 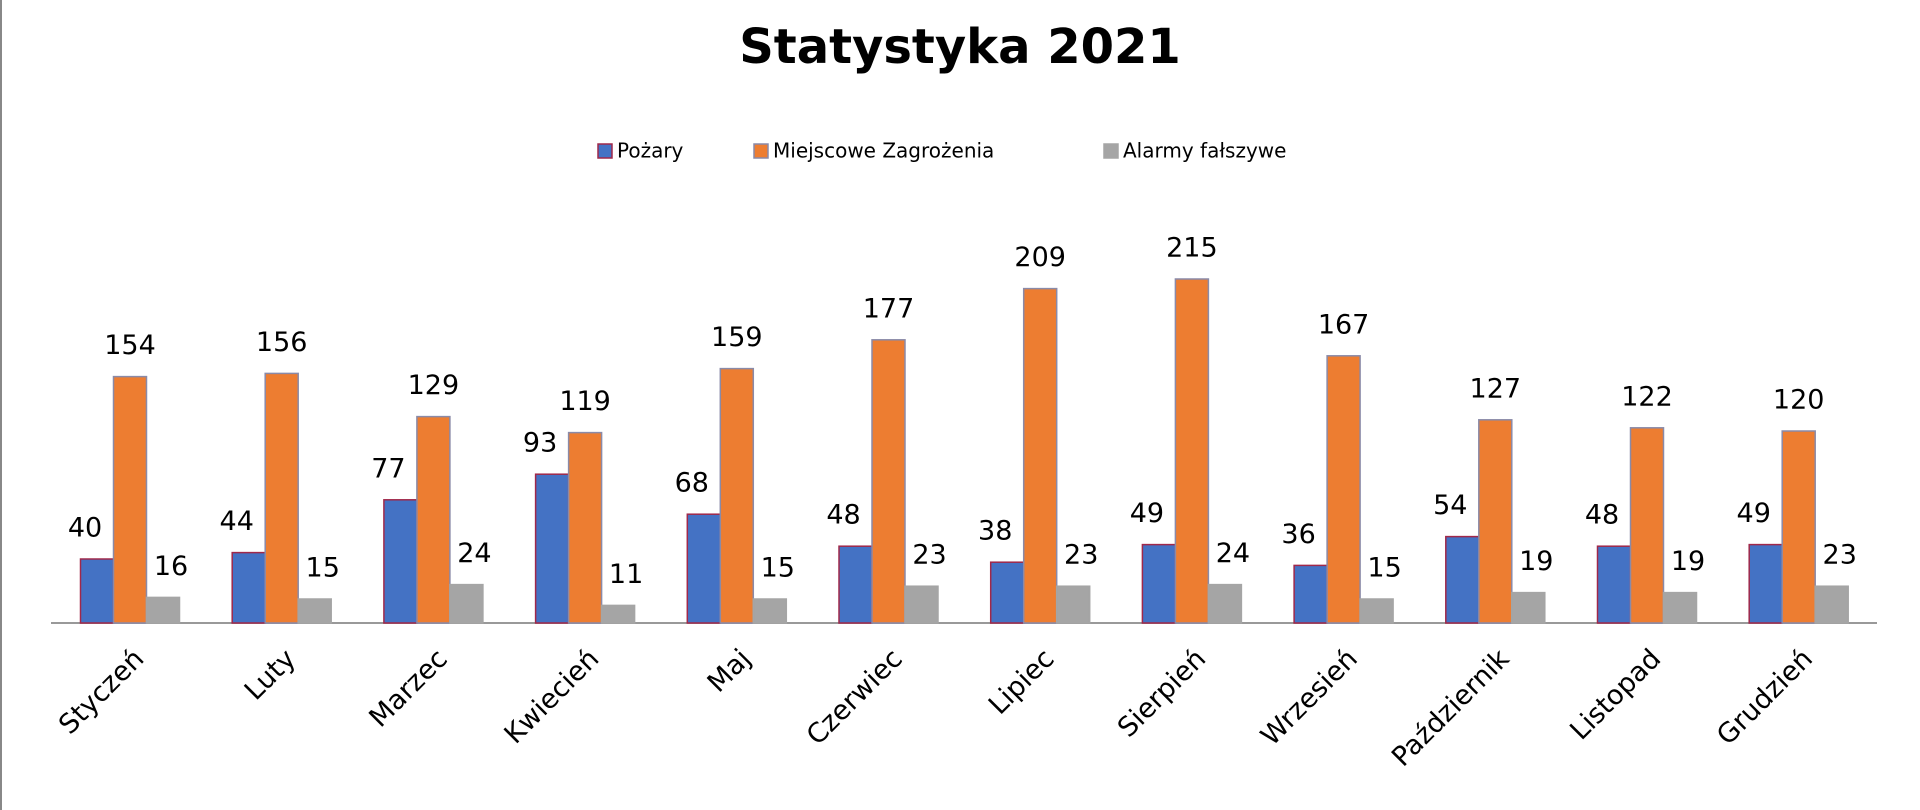 I want to click on data-label: 129, so click(x=434, y=385).